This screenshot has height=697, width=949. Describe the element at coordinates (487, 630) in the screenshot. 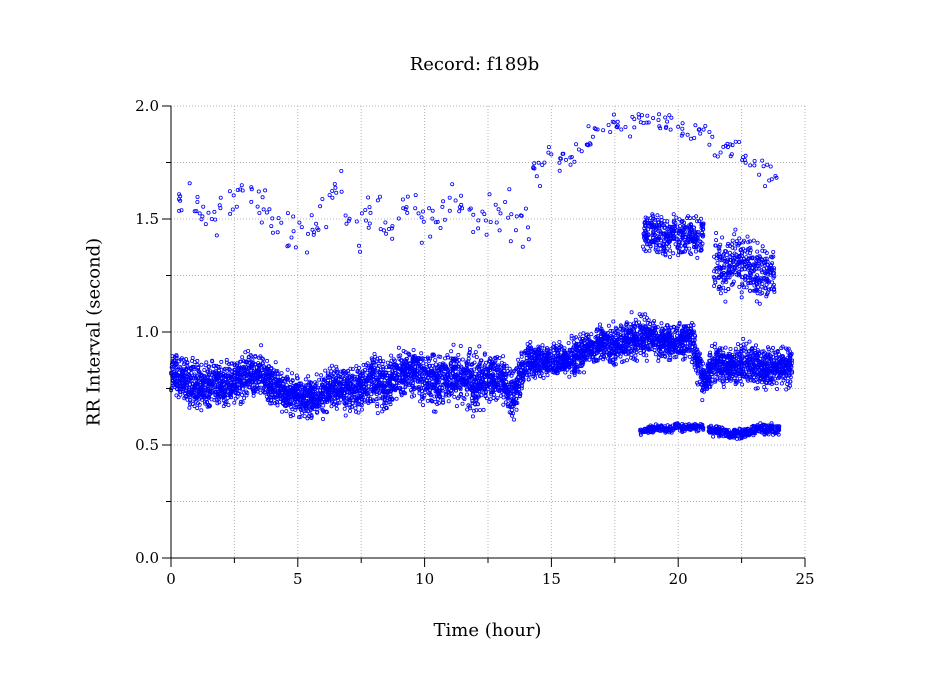

I see `x-axis-label: Time (hour)` at that location.